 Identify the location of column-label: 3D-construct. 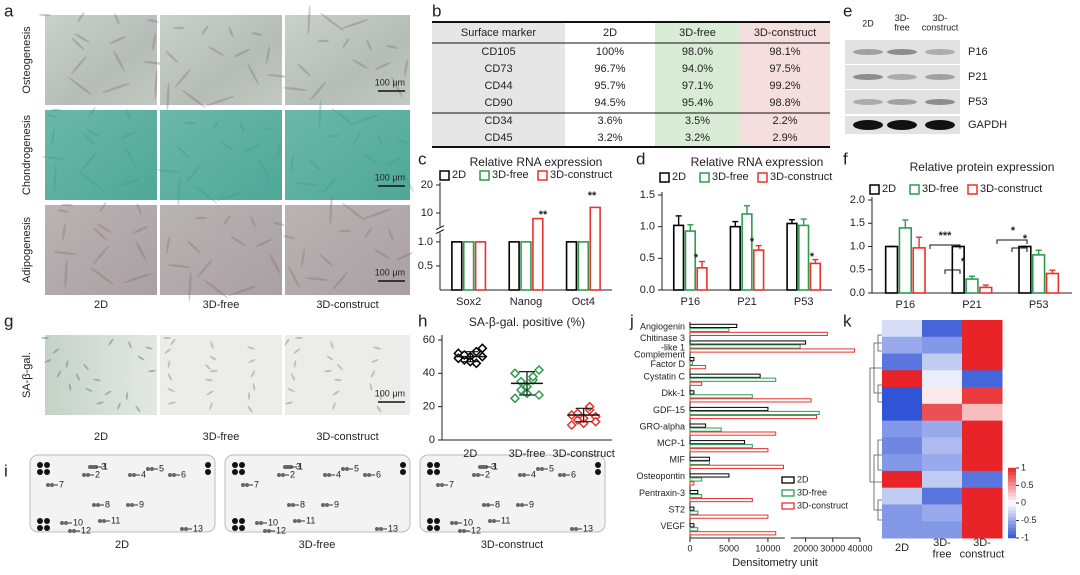
(347, 437).